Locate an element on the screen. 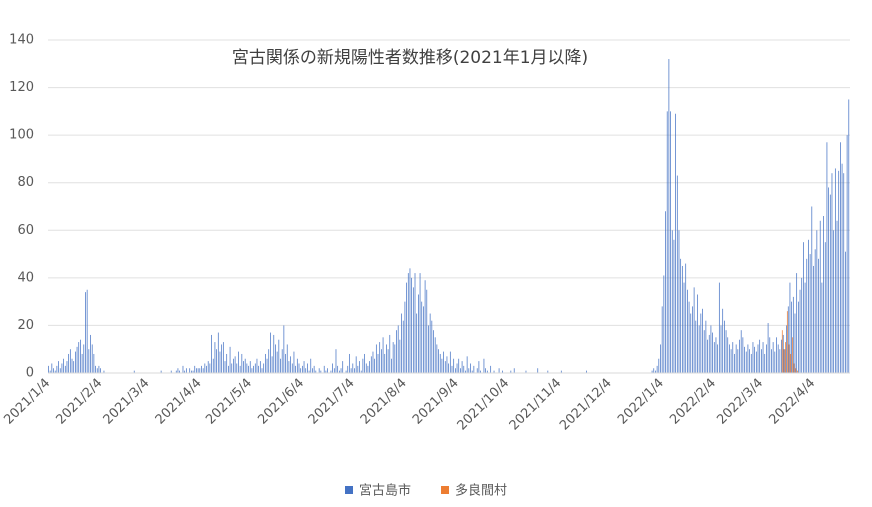  x-tick-label: 2021/6/4 is located at coordinates (281, 402).